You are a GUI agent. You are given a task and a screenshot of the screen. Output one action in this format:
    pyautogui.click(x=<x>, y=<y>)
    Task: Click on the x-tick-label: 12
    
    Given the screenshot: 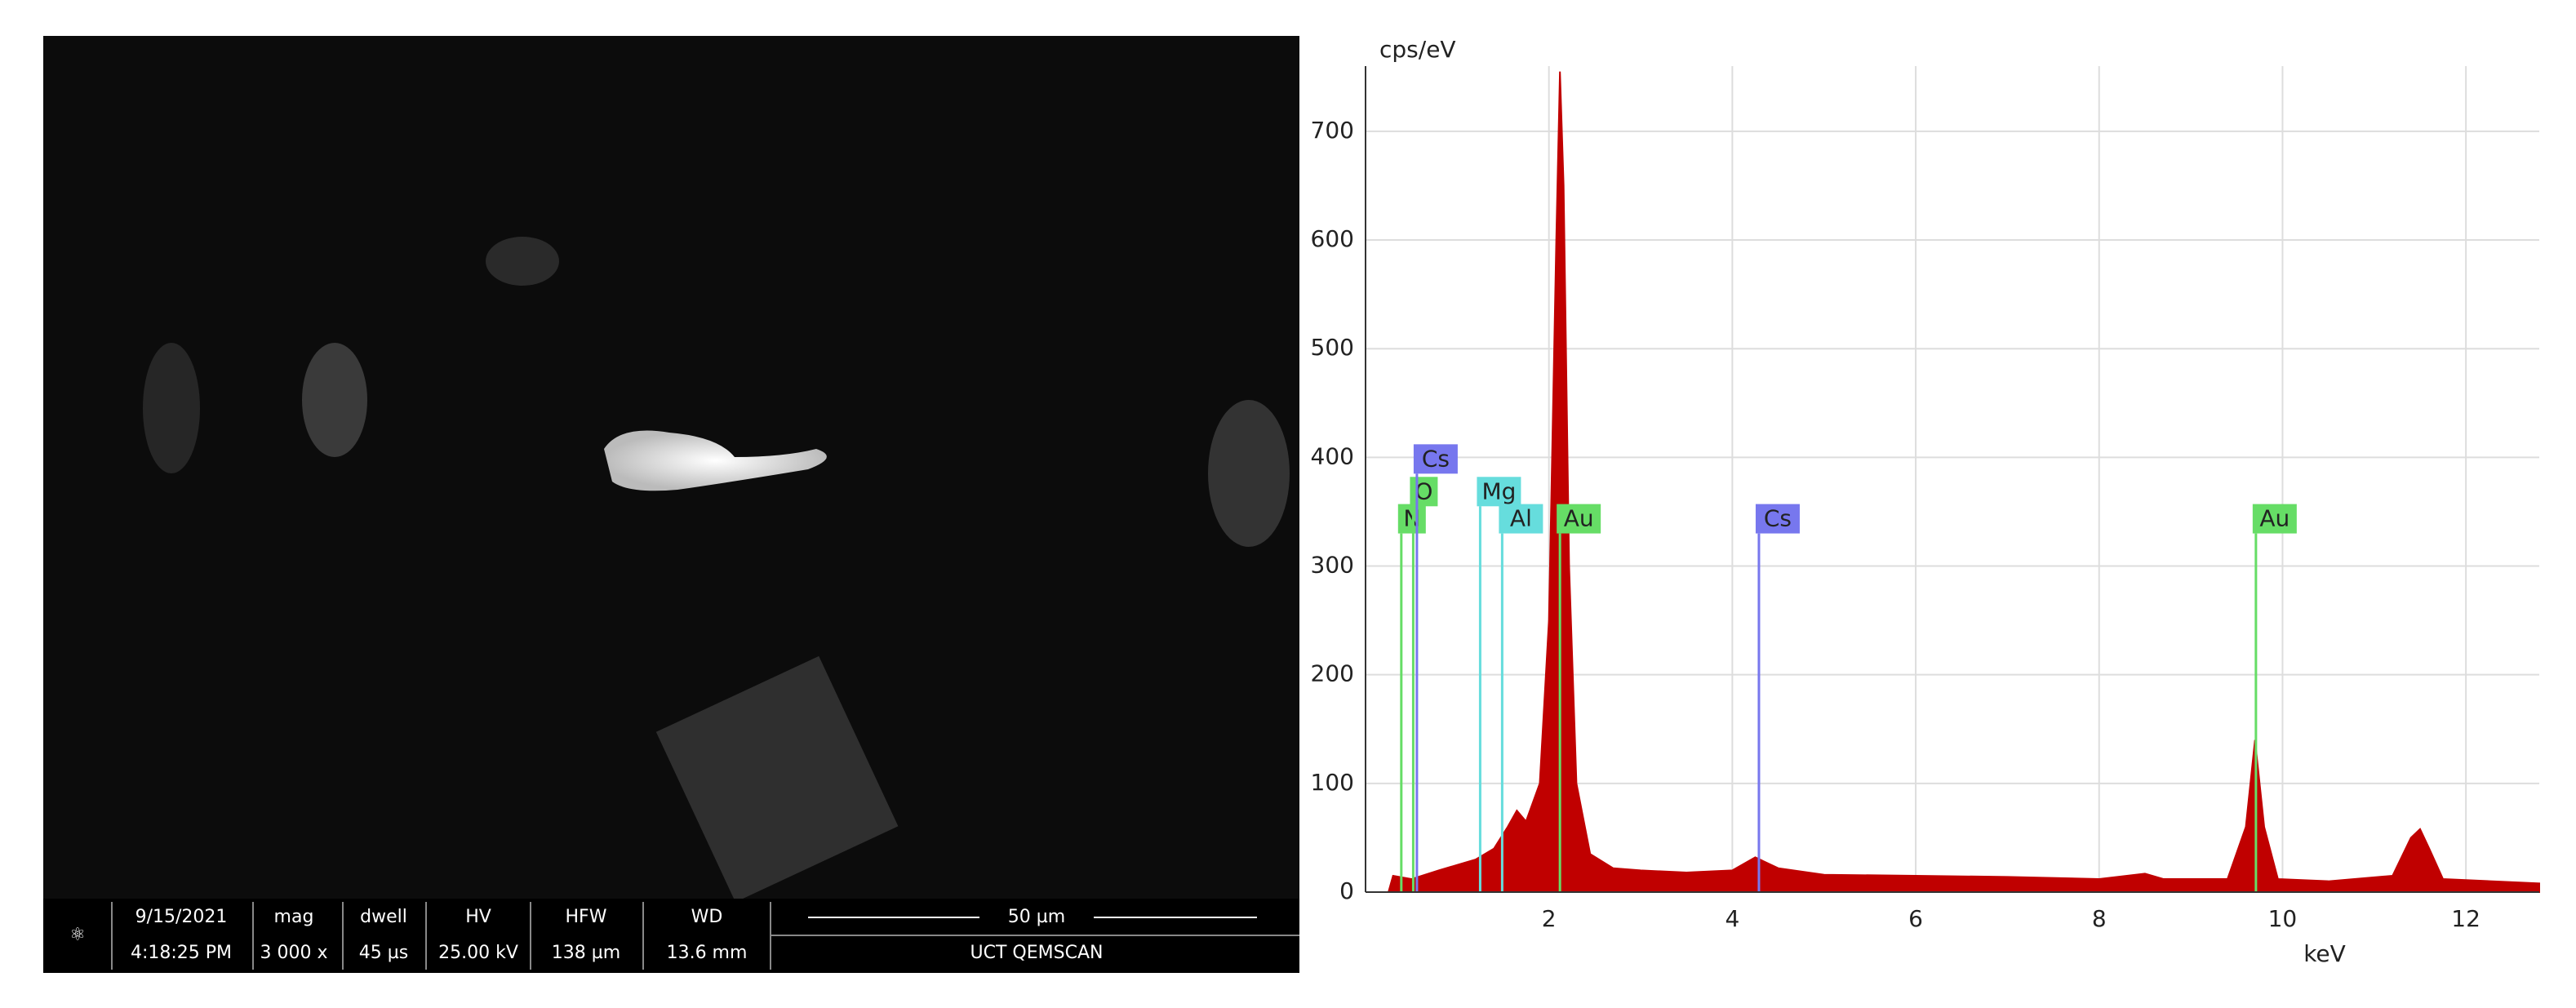 What is the action you would take?
    pyautogui.click(x=2466, y=918)
    